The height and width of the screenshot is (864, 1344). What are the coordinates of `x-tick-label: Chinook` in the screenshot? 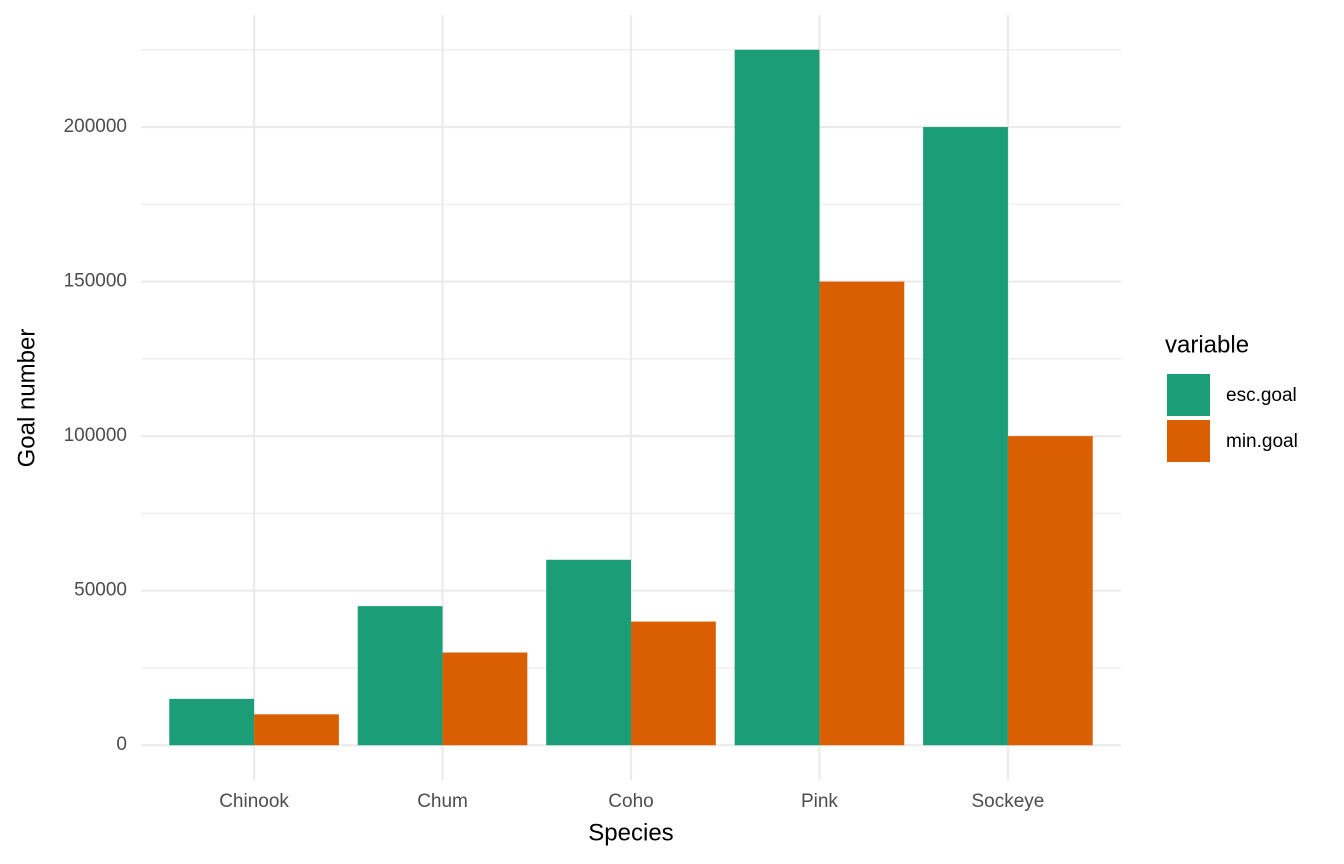 It's located at (254, 801).